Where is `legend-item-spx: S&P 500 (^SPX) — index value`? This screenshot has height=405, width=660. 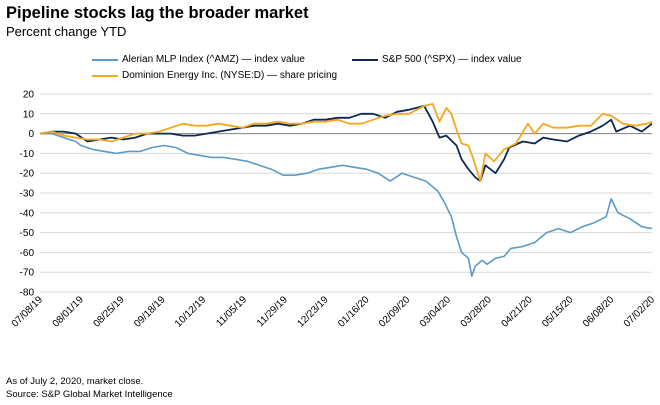
legend-item-spx: S&P 500 (^SPX) — index value is located at coordinates (437, 59).